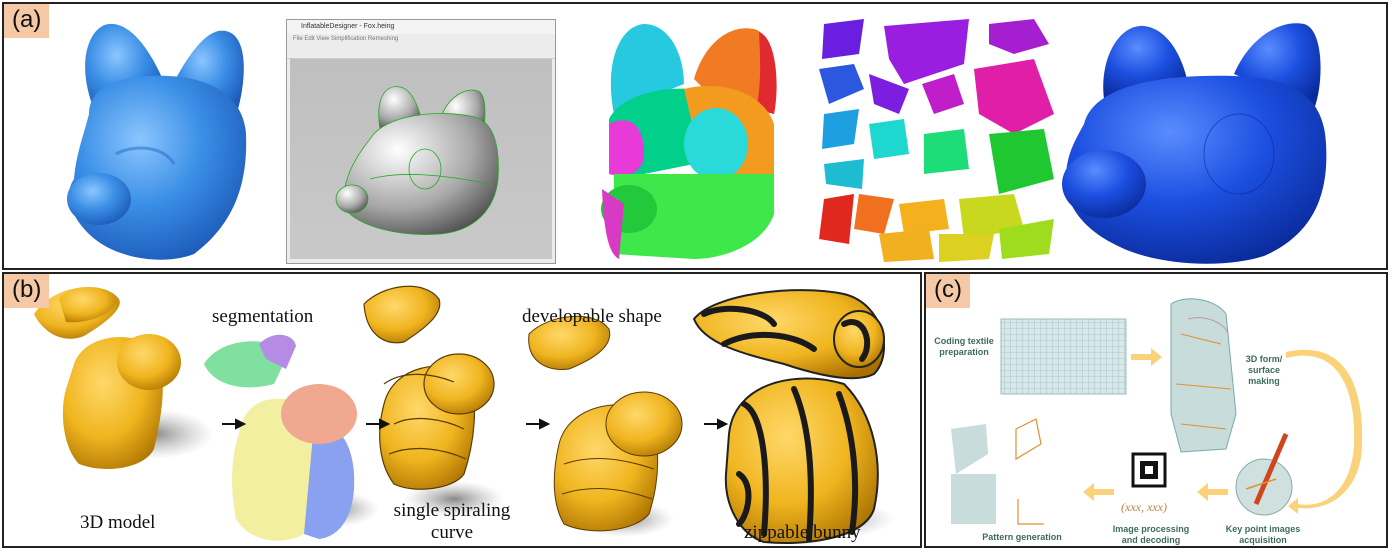 The image size is (1390, 550). I want to click on label-developable-shape: developable shape, so click(592, 316).